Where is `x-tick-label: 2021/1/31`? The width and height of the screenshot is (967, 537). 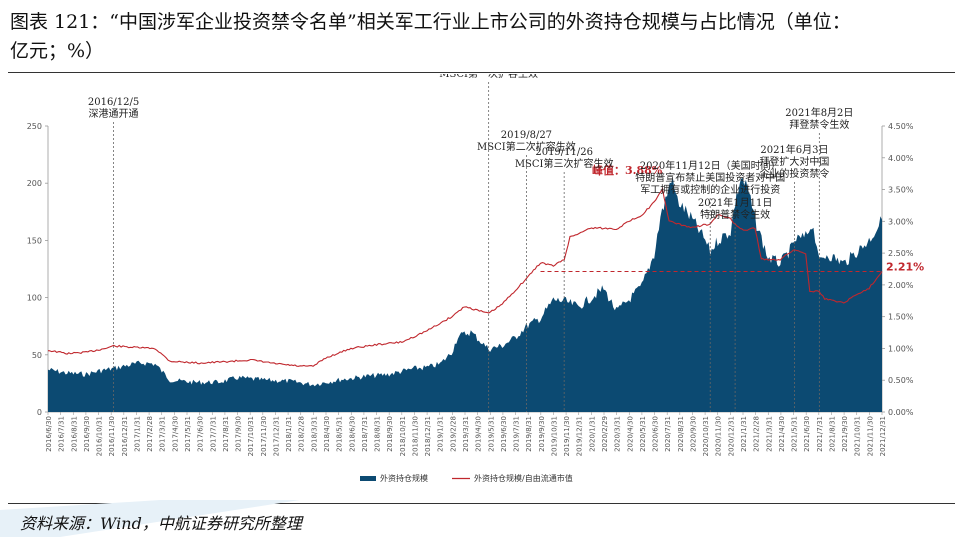
x-tick-label: 2021/1/31 is located at coordinates (744, 434).